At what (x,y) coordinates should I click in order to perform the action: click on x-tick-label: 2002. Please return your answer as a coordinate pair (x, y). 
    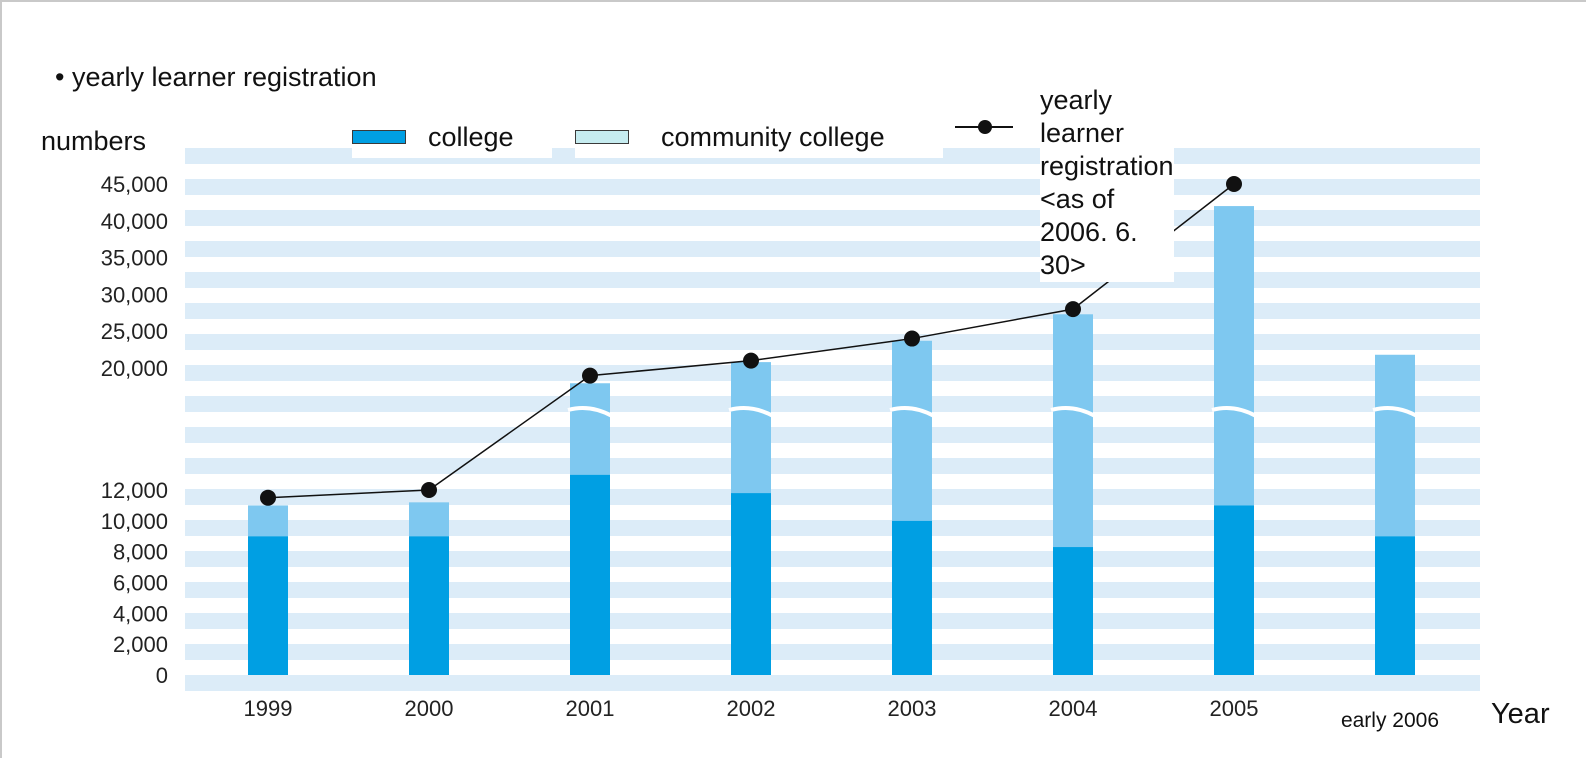
    Looking at the image, I should click on (751, 708).